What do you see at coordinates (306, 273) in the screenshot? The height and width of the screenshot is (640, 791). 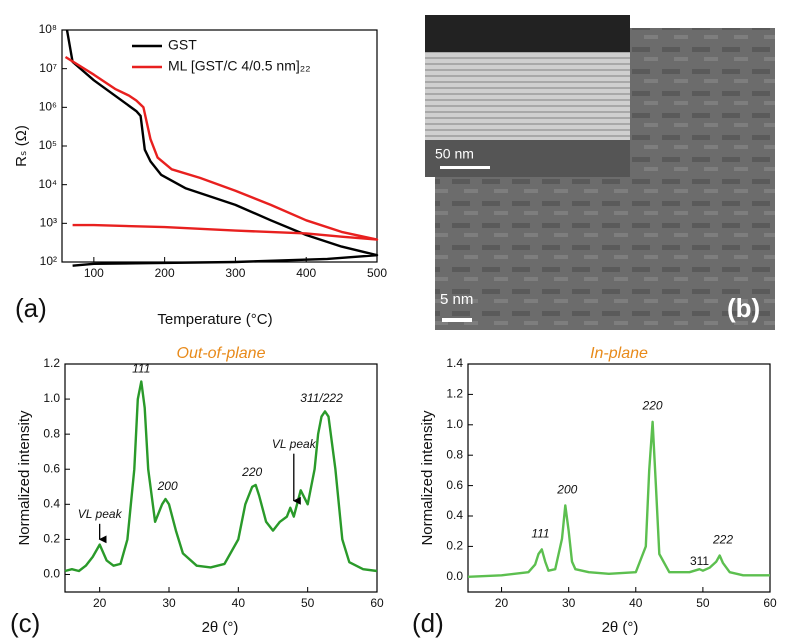 I see `x-tick-label: 400` at bounding box center [306, 273].